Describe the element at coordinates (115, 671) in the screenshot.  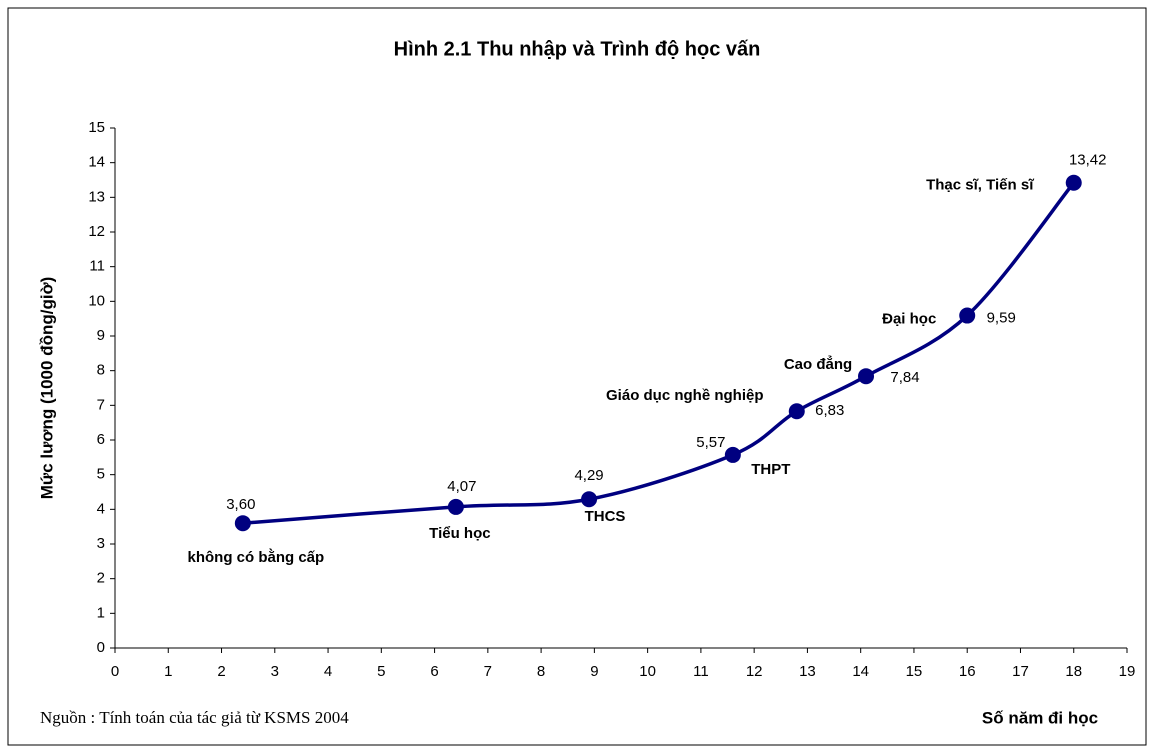
I see `x-tick-label: 0` at that location.